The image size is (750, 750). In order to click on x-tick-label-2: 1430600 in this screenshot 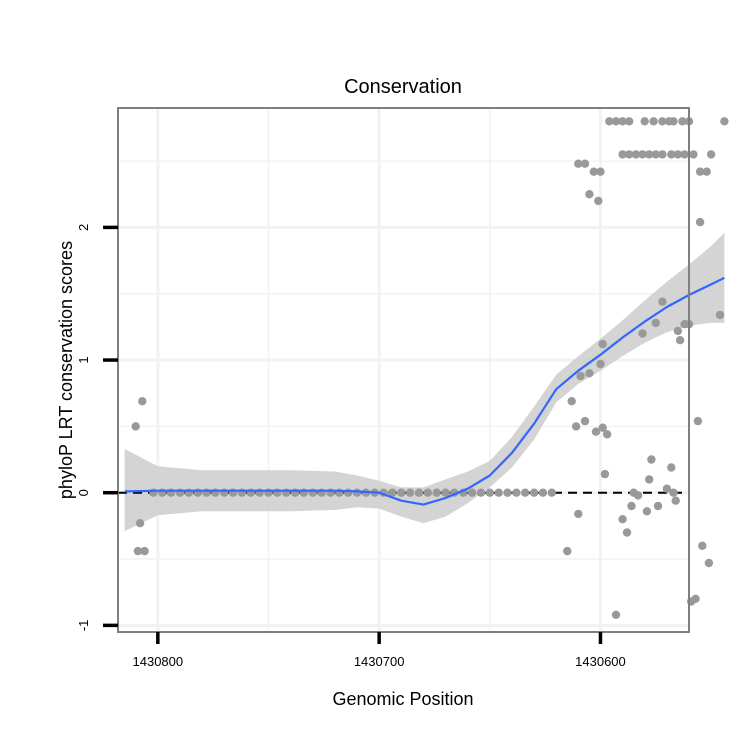, I will do `click(600, 661)`.